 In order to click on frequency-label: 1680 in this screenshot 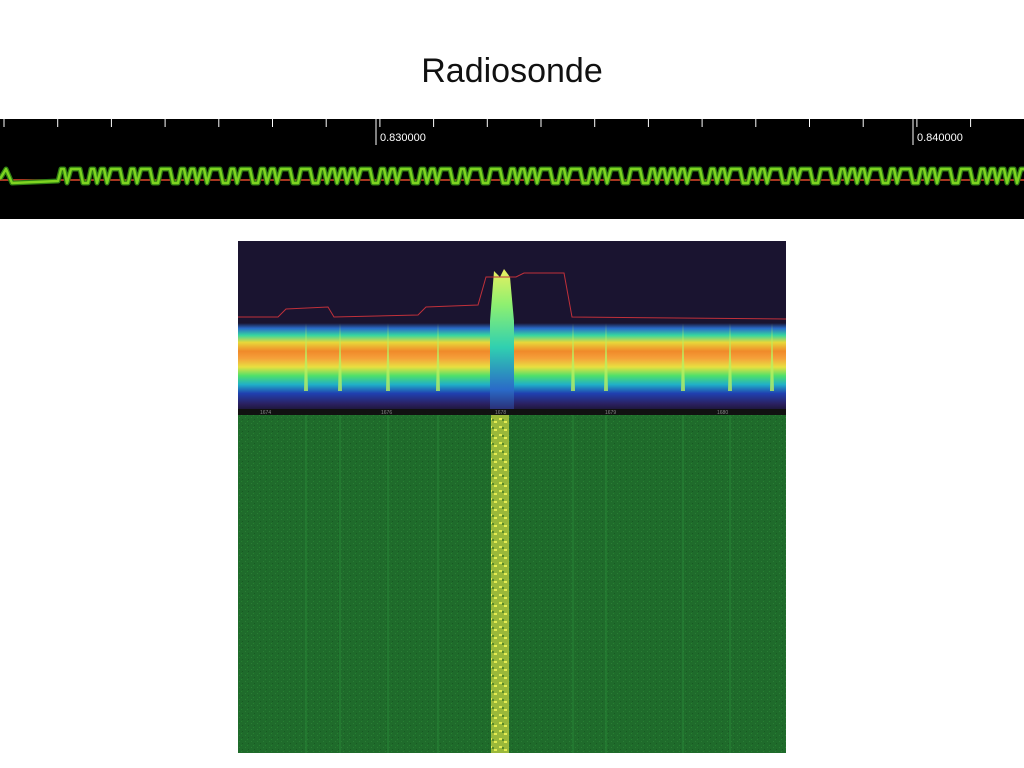, I will do `click(722, 413)`.